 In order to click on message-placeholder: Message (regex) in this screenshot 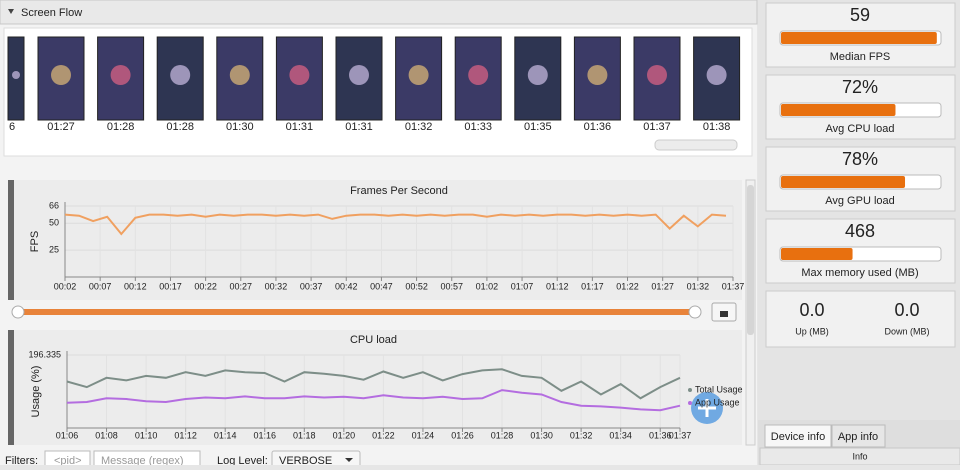, I will do `click(142, 460)`.